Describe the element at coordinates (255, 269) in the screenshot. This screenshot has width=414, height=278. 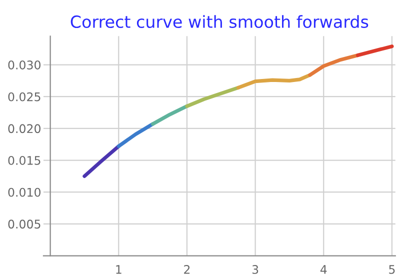
I see `x-tick-label: 3` at that location.